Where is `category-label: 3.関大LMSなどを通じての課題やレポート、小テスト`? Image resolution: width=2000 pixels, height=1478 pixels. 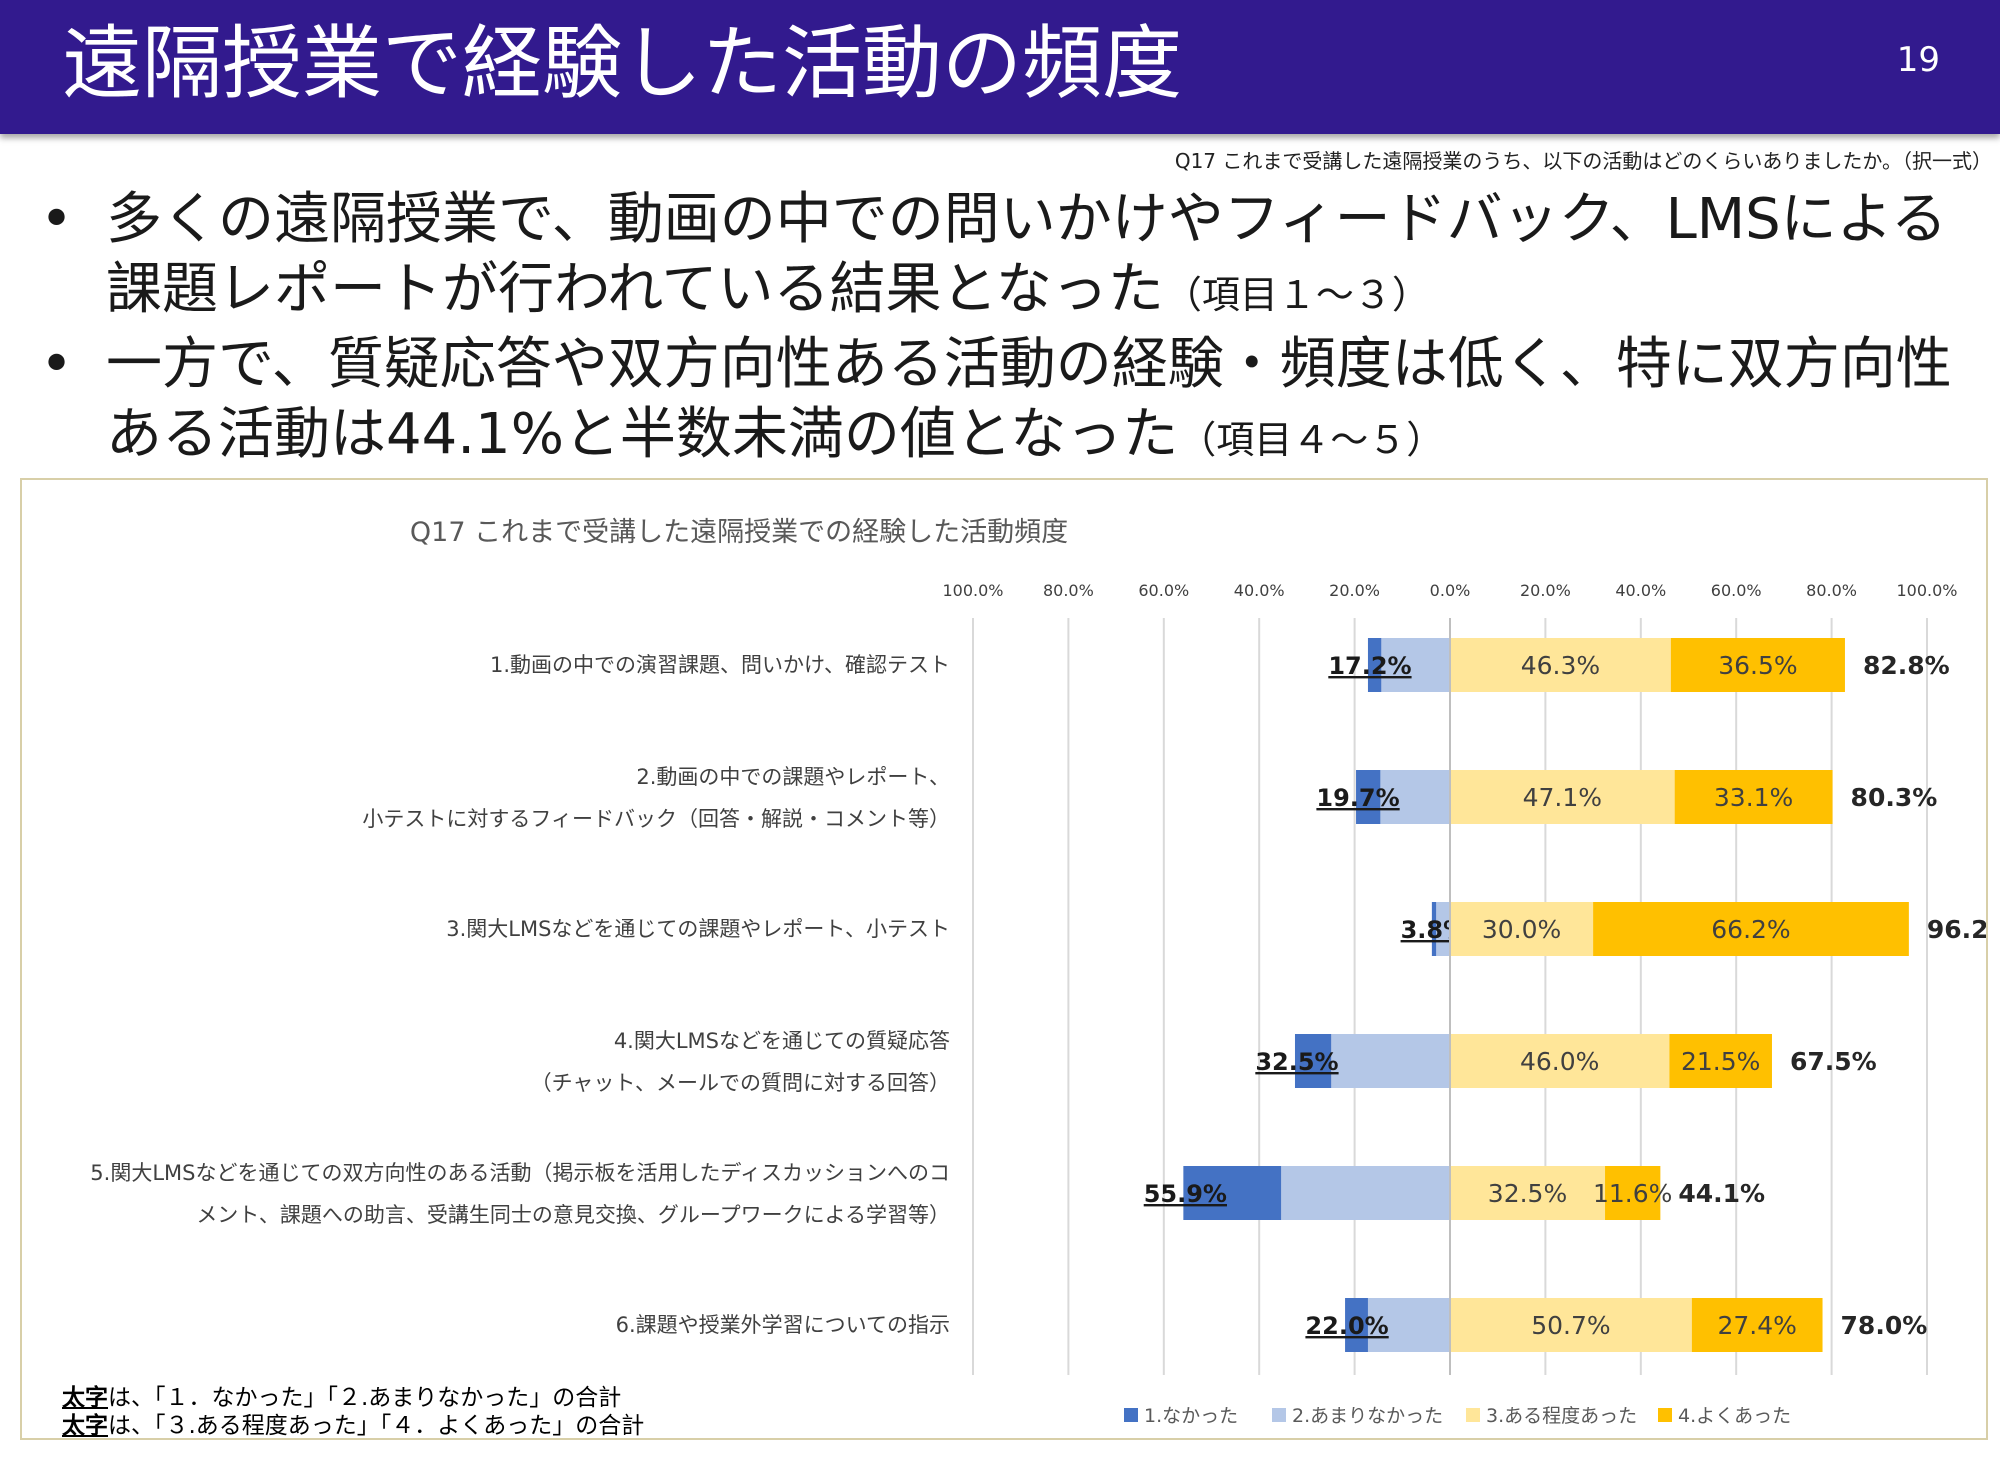
category-label: 3.関大LMSなどを通じての課題やレポート、小テスト is located at coordinates (698, 929).